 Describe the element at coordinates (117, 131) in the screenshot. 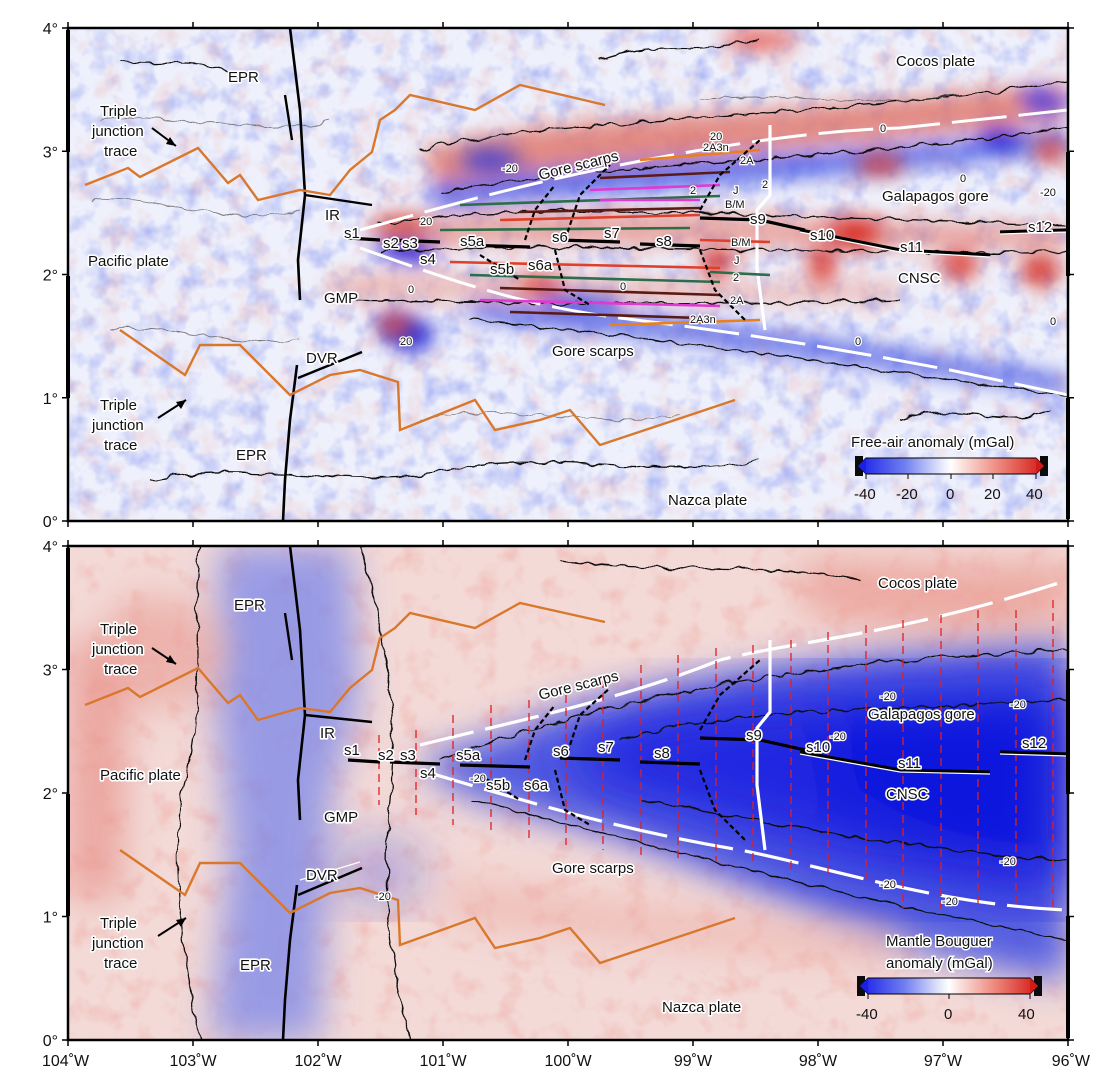

I see `label-triple-north: Triple junction trace` at that location.